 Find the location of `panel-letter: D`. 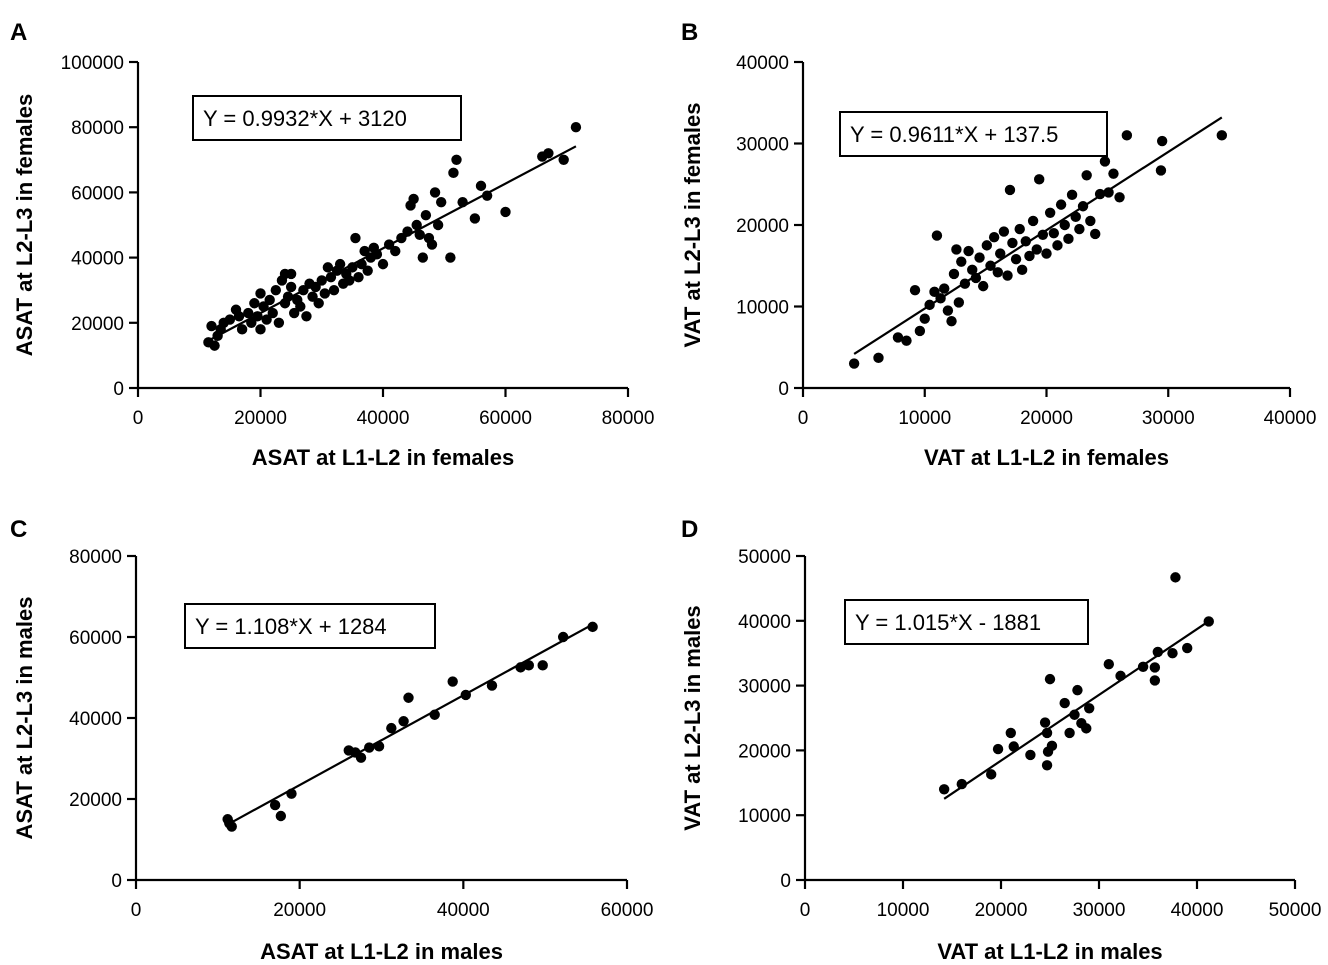

panel-letter: D is located at coordinates (689, 529).